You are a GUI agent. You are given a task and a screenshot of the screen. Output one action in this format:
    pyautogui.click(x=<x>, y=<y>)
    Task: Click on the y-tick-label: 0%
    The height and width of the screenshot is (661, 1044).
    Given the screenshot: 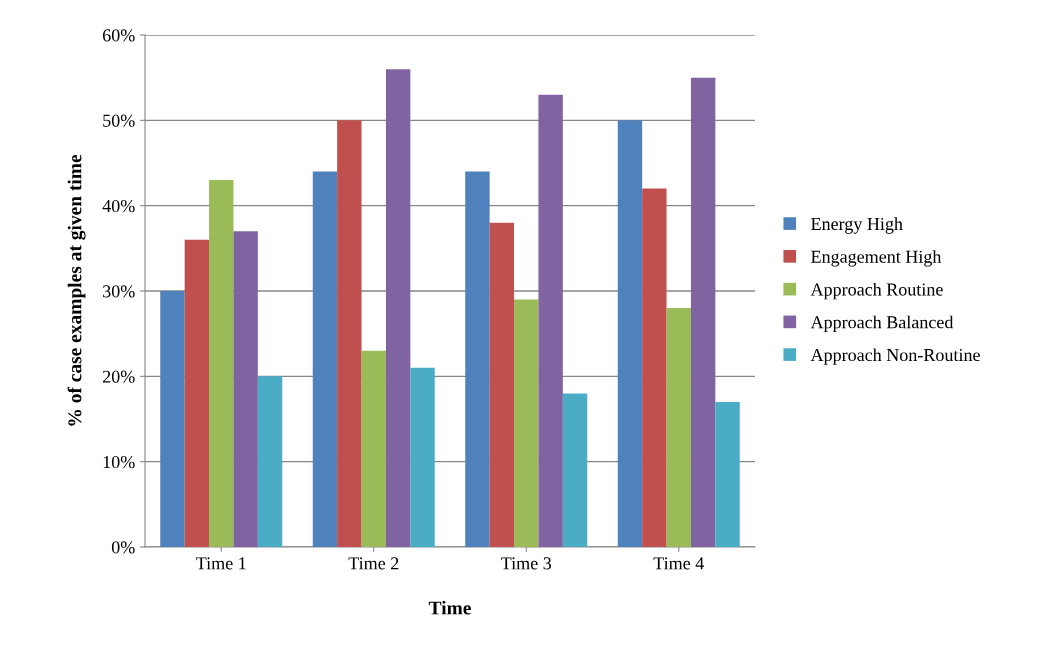 What is the action you would take?
    pyautogui.click(x=123, y=547)
    